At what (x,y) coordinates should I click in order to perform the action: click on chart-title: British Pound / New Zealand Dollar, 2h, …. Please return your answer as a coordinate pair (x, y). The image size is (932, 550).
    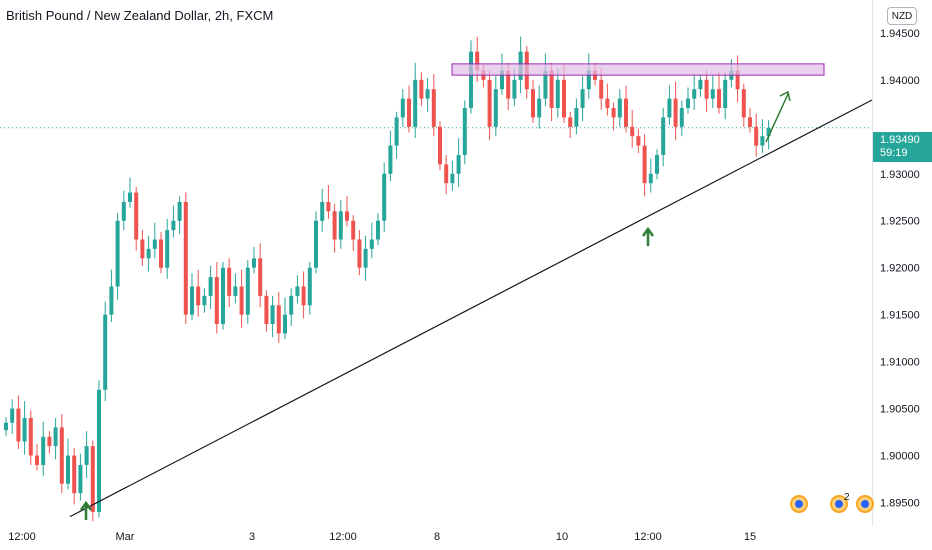
    Looking at the image, I should click on (139, 15).